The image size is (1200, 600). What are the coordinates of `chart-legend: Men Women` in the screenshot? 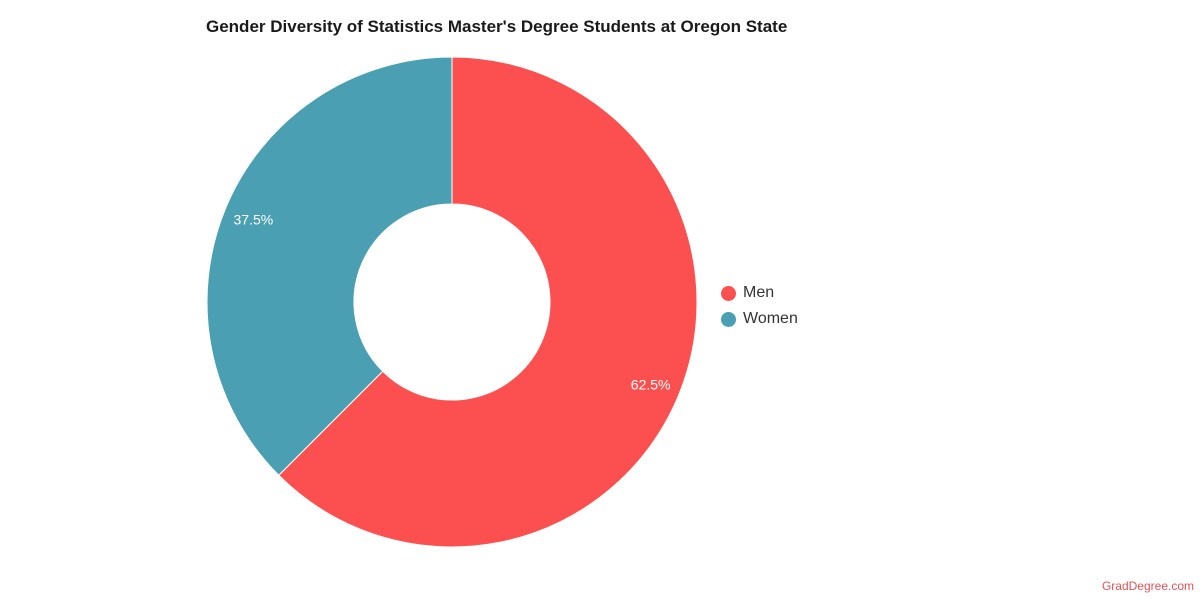 It's located at (759, 306).